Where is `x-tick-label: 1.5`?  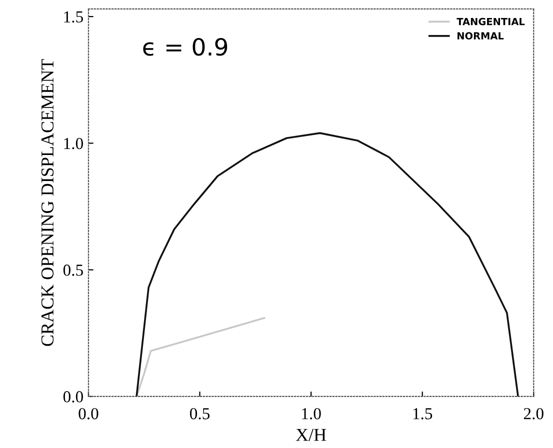
x-tick-label: 1.5 is located at coordinates (422, 414).